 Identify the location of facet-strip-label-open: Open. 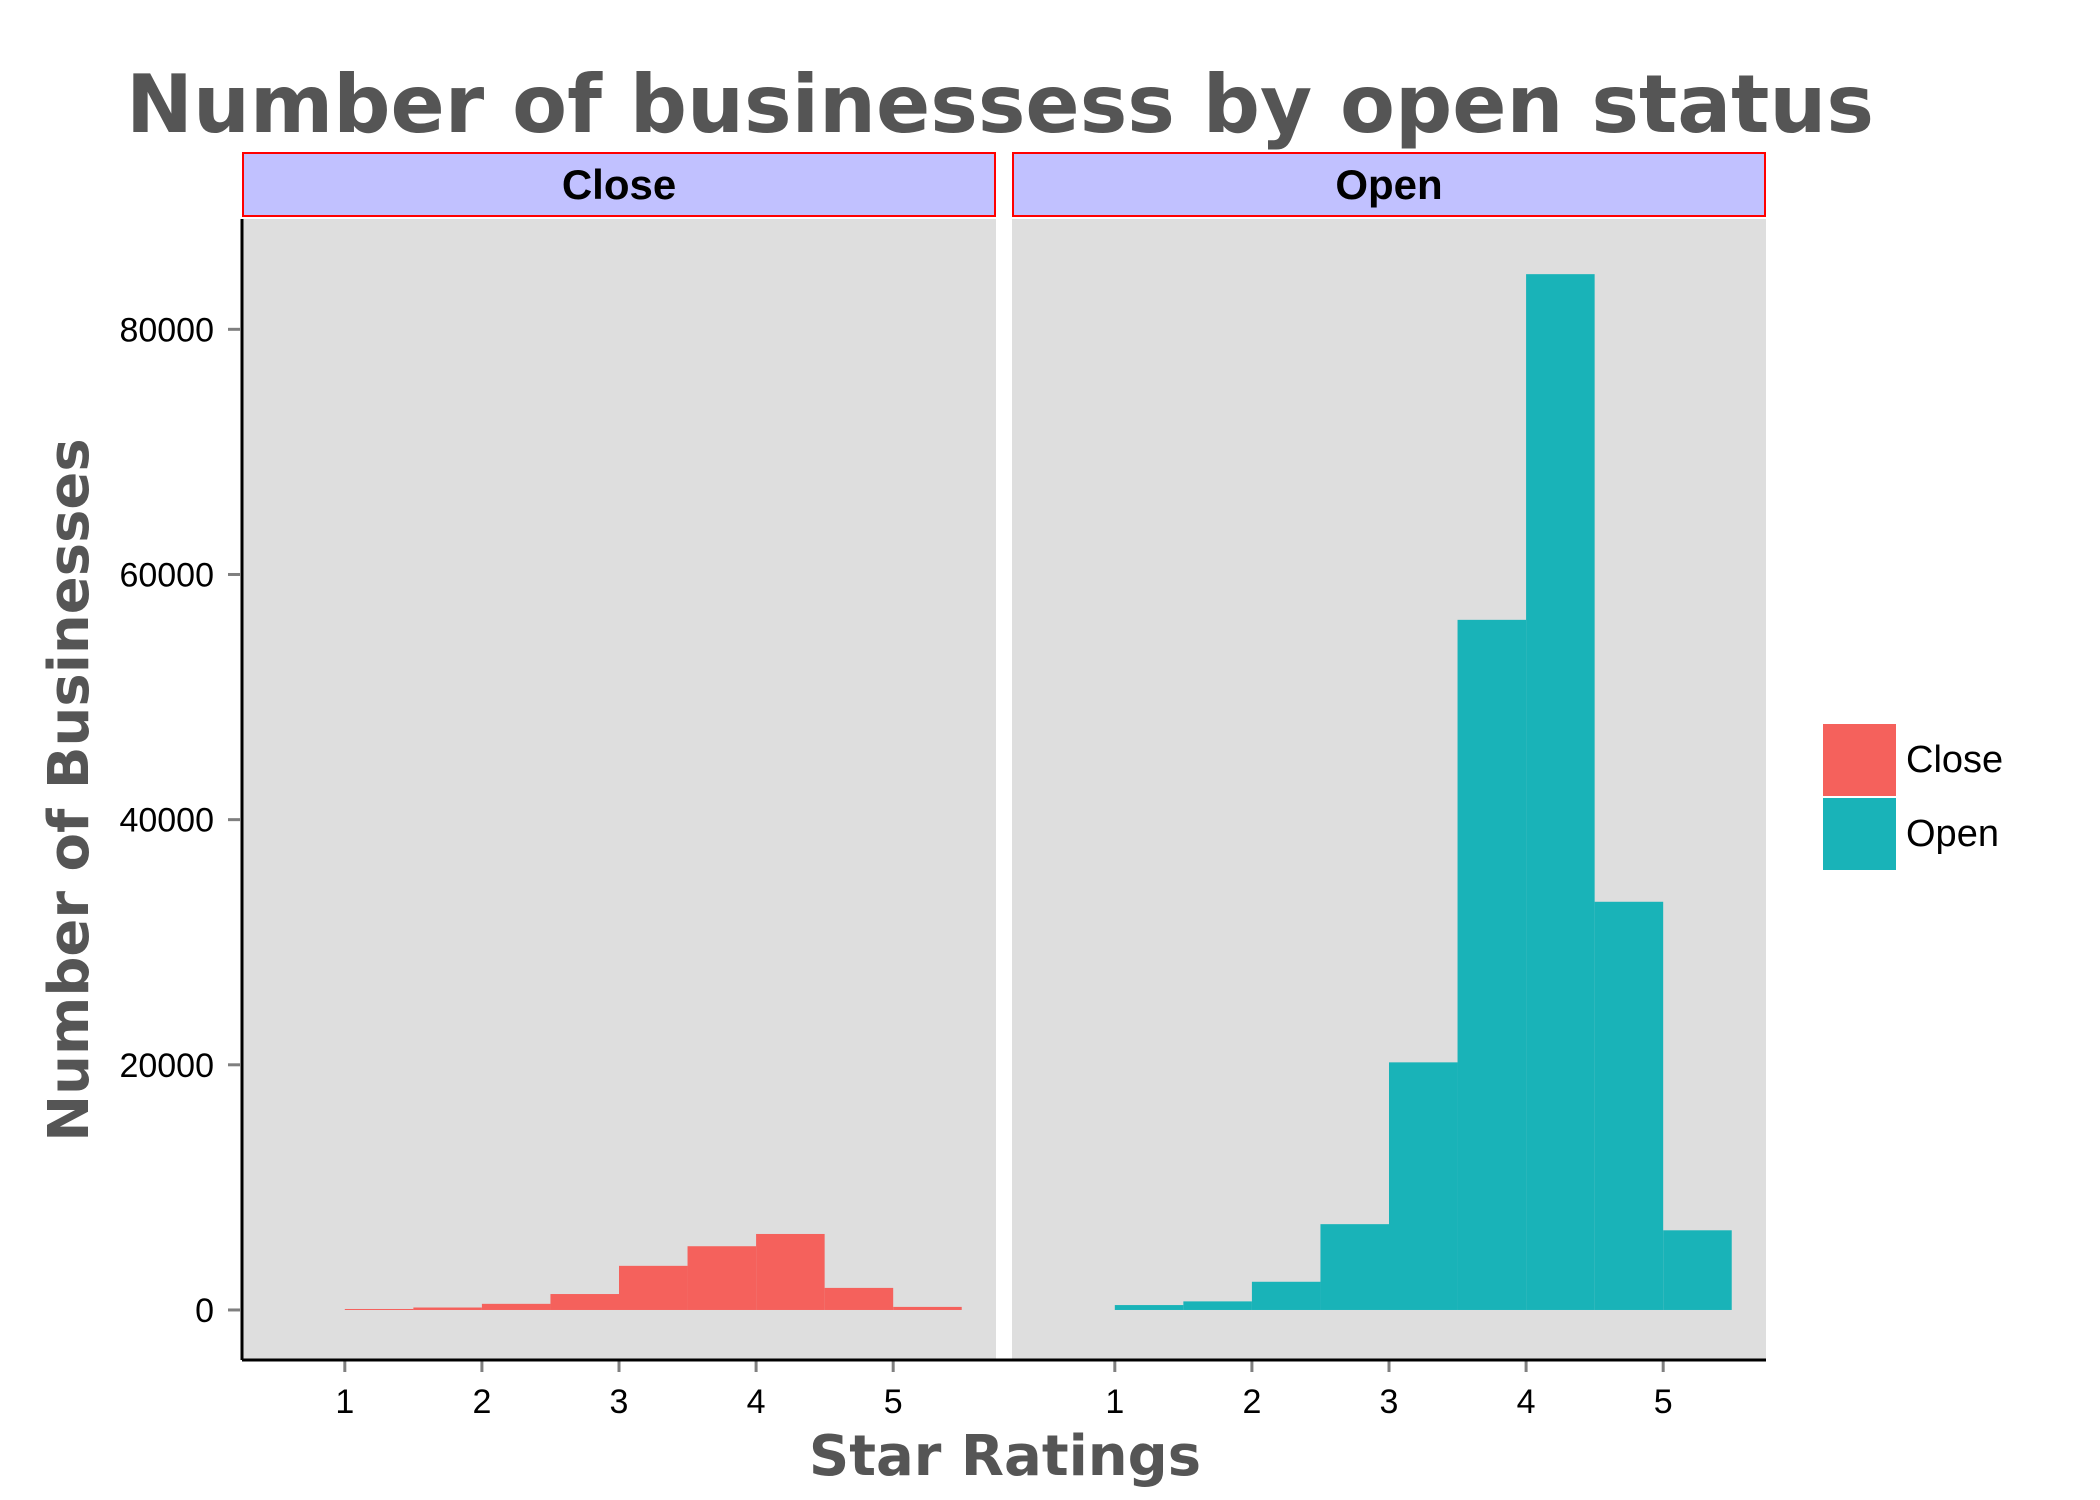
(1388, 184).